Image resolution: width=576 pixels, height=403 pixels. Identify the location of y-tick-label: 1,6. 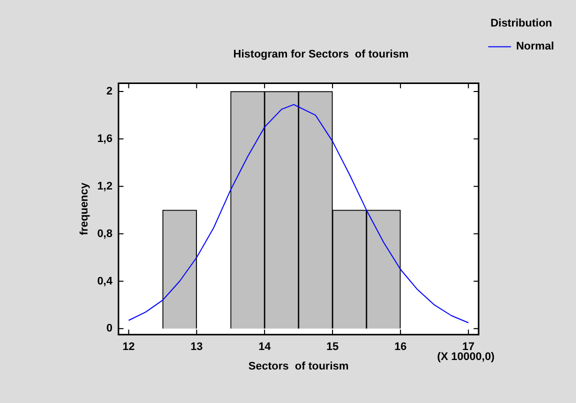
(104, 138).